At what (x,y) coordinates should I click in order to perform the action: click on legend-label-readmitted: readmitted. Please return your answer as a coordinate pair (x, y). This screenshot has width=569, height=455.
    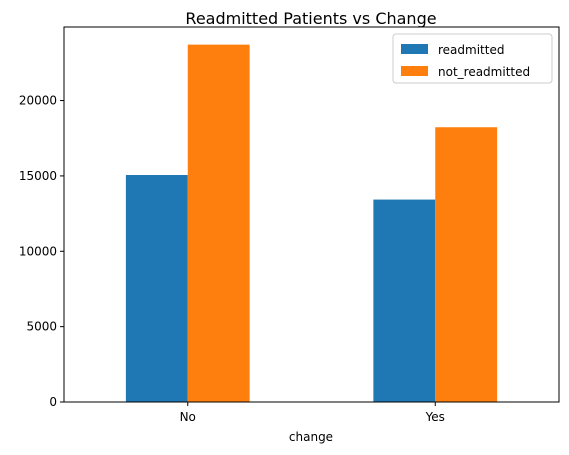
    Looking at the image, I should click on (471, 50).